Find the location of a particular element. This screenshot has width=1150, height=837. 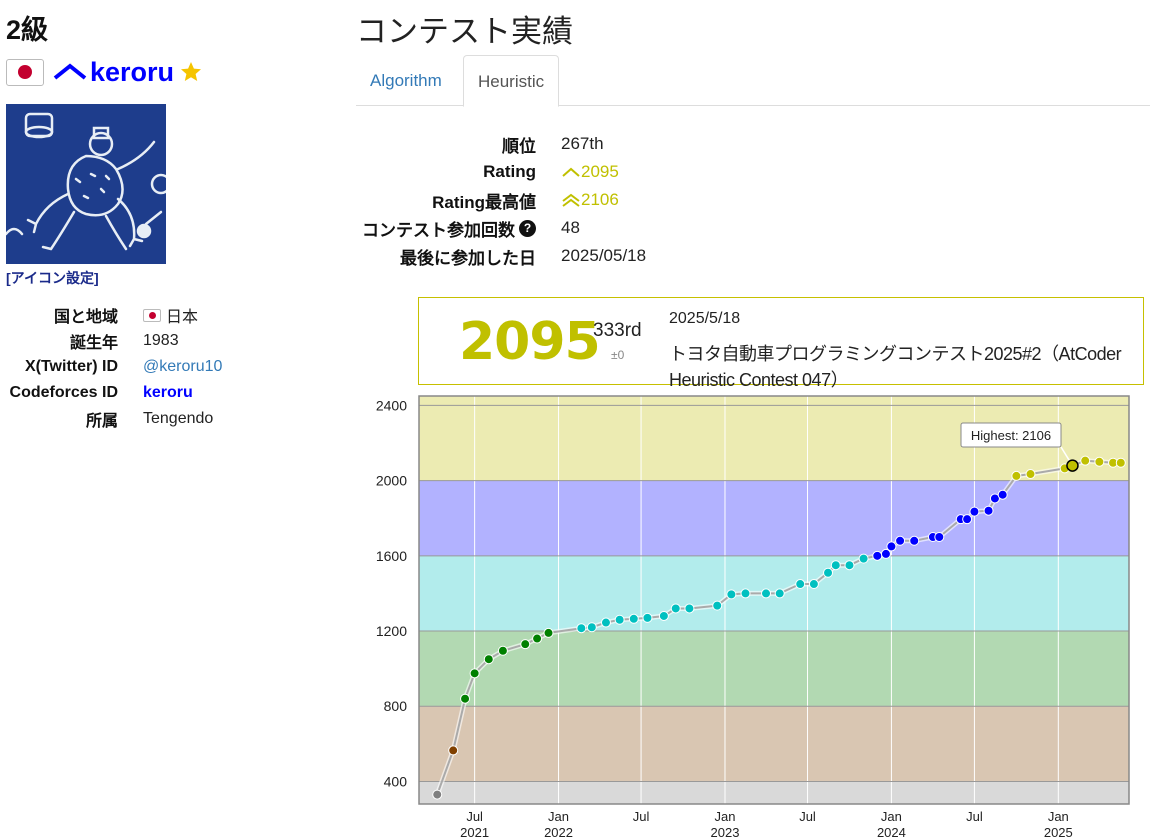

user-line: keroru is located at coordinates (104, 72).